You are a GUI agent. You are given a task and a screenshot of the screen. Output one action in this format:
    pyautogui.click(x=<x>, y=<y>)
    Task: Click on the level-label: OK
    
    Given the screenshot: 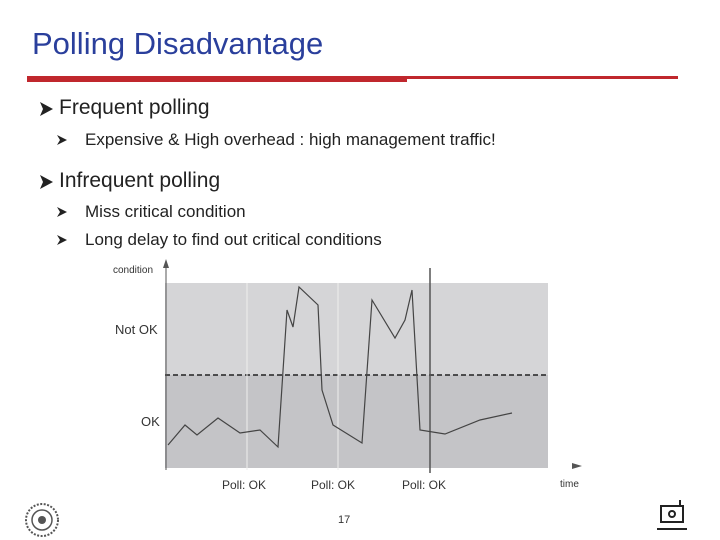 What is the action you would take?
    pyautogui.click(x=150, y=421)
    